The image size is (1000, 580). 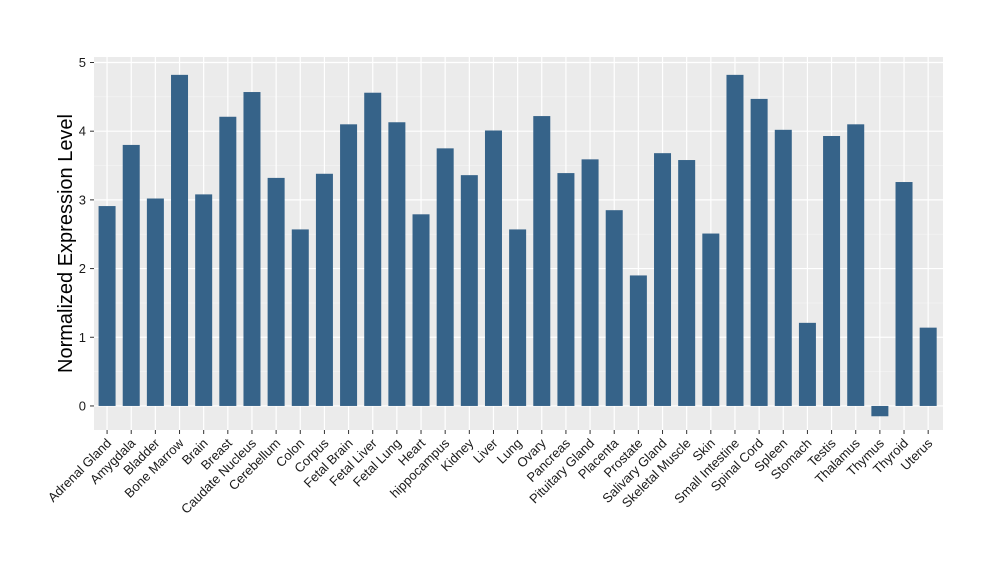 I want to click on bar-skeletal-muscle, so click(x=687, y=283).